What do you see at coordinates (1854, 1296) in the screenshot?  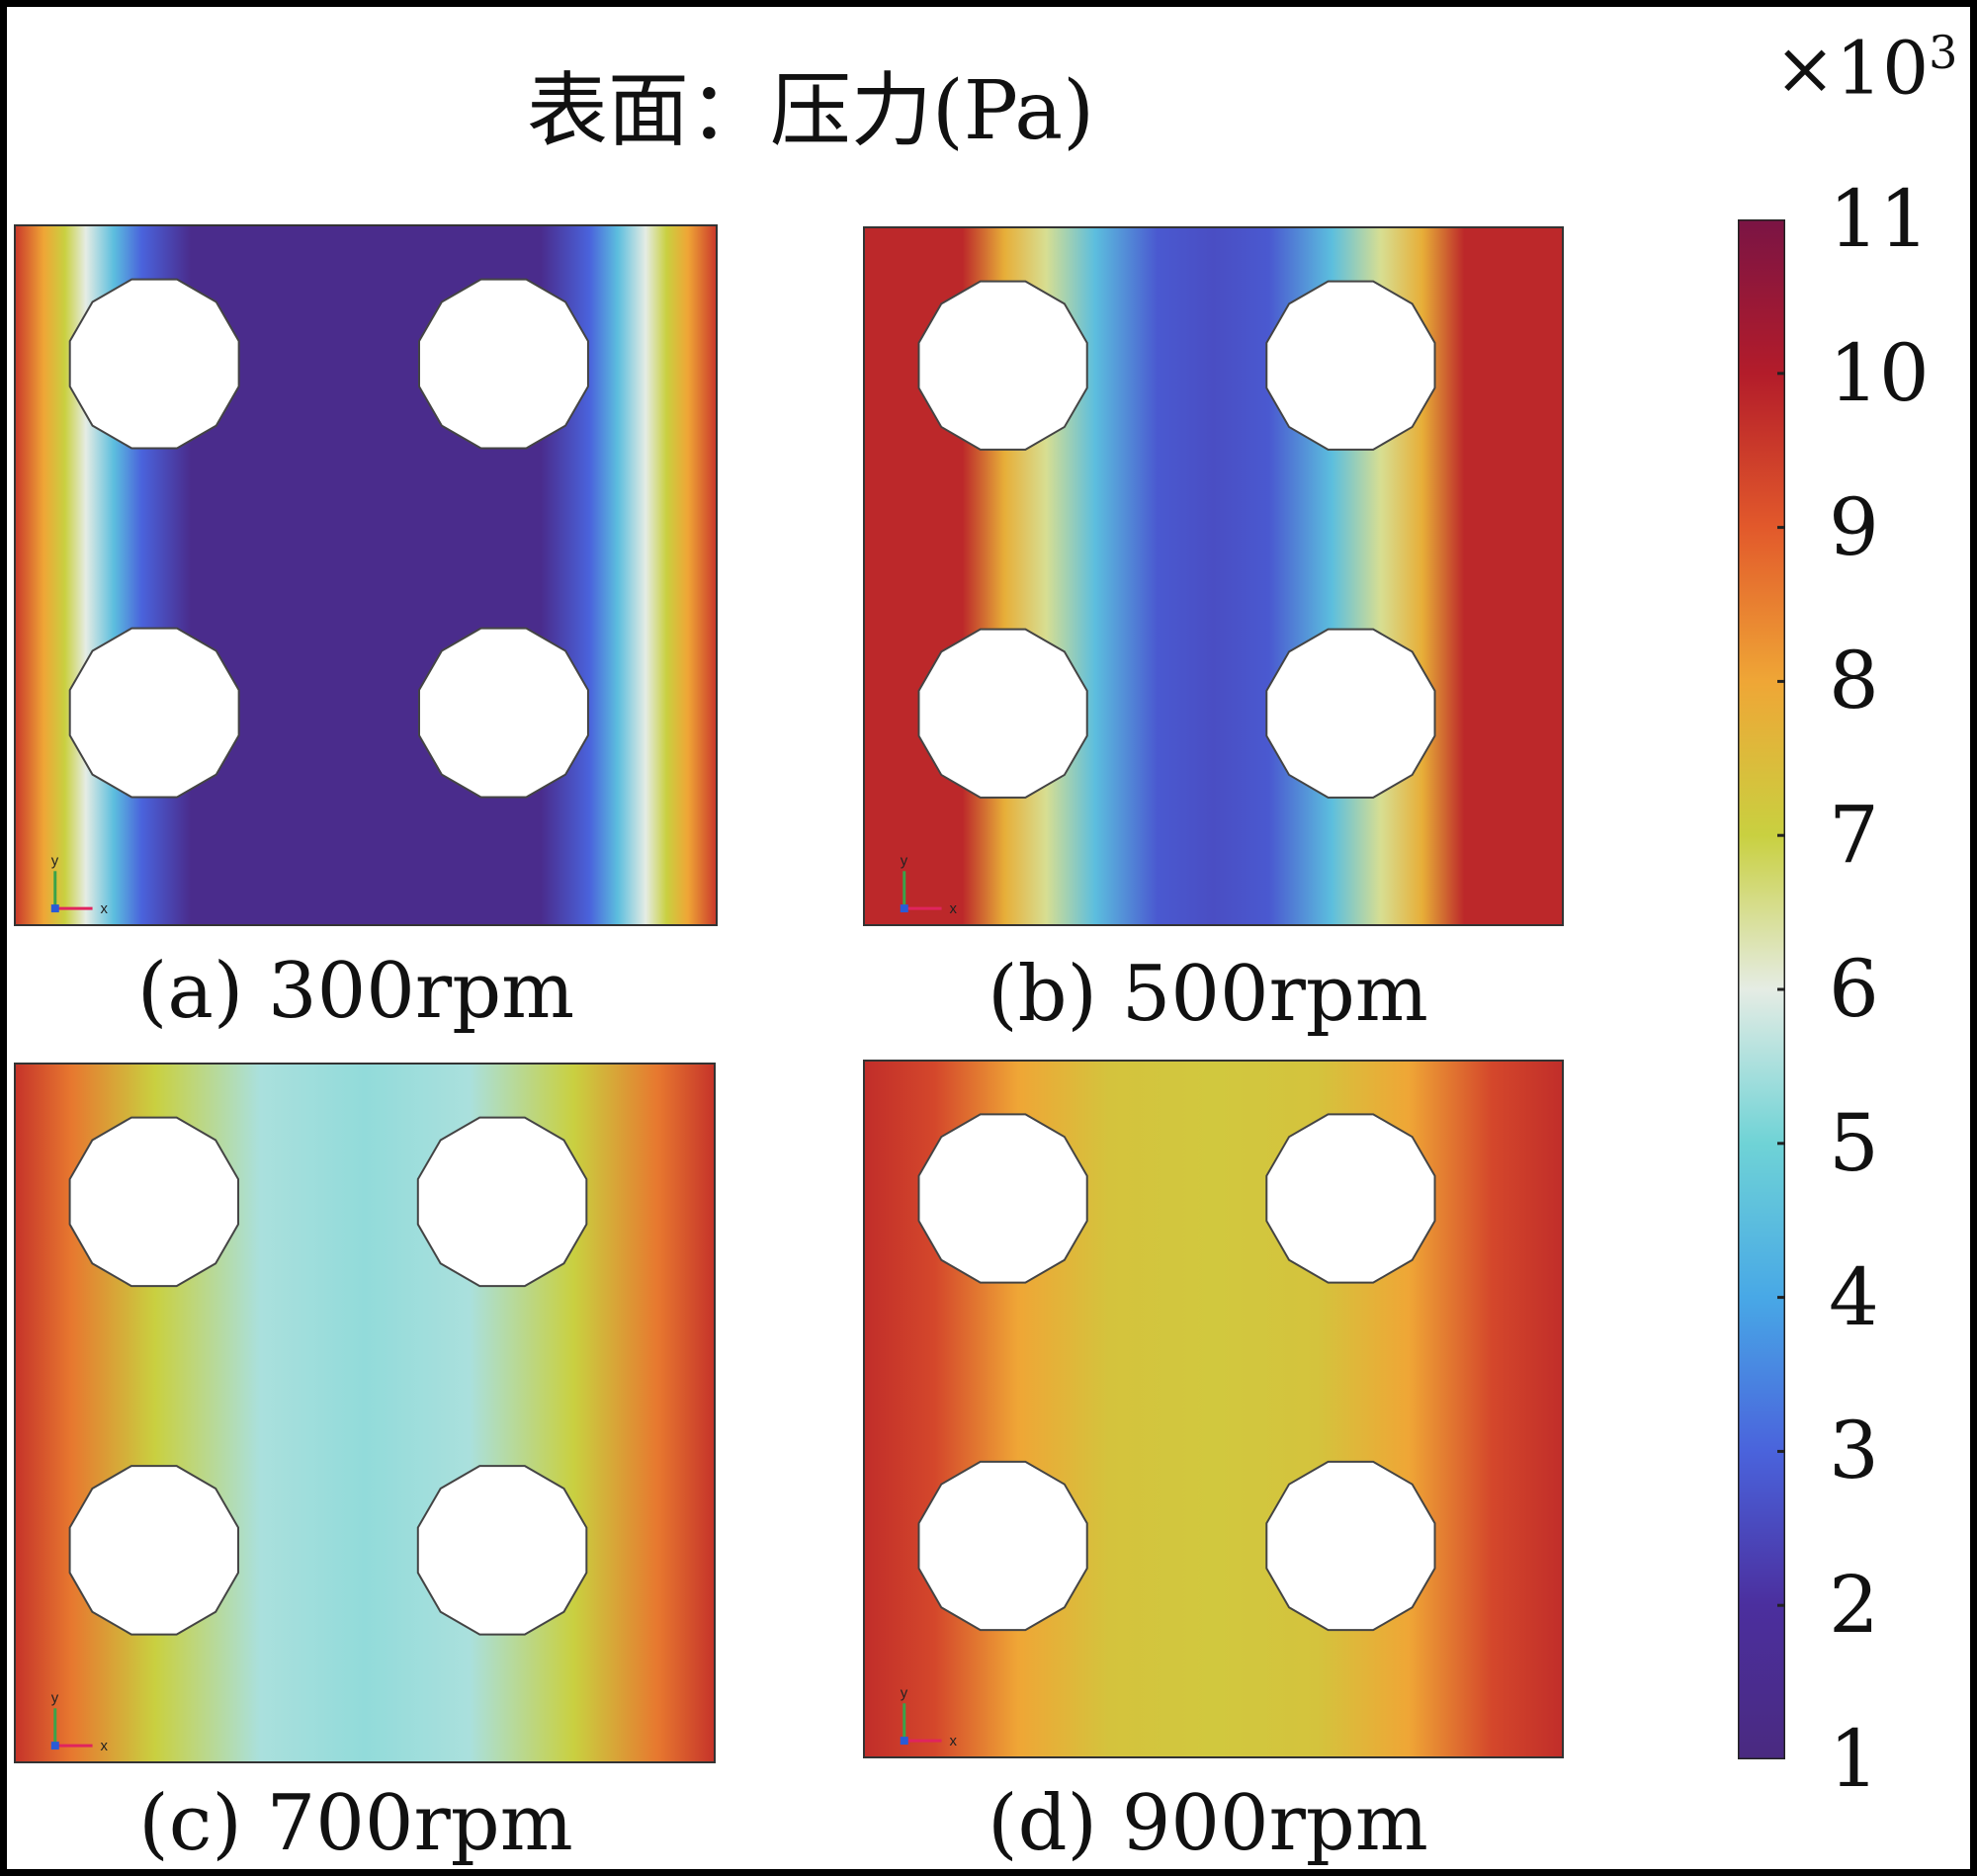 I see `colorbar-tick-label: 4` at bounding box center [1854, 1296].